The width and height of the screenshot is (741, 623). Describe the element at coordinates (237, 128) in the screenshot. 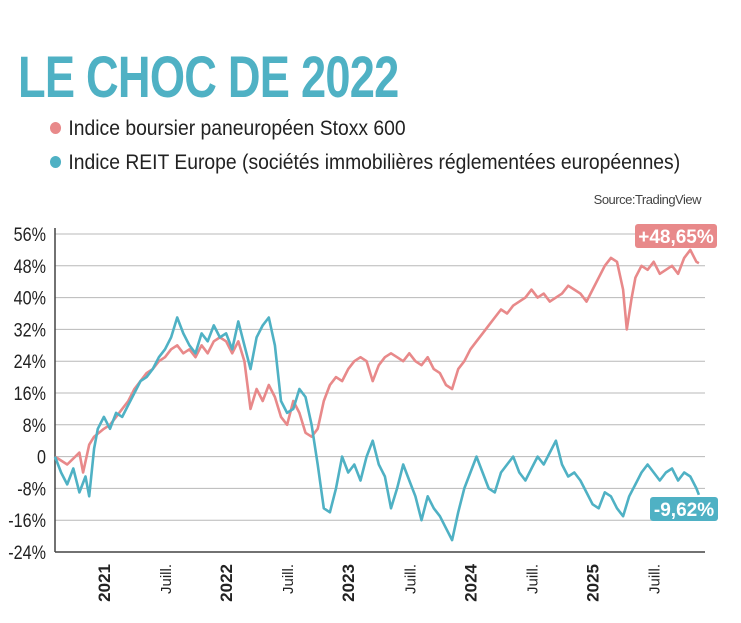

I see `legend-label-stoxx: Indice boursier paneuropéen Stoxx 600` at that location.